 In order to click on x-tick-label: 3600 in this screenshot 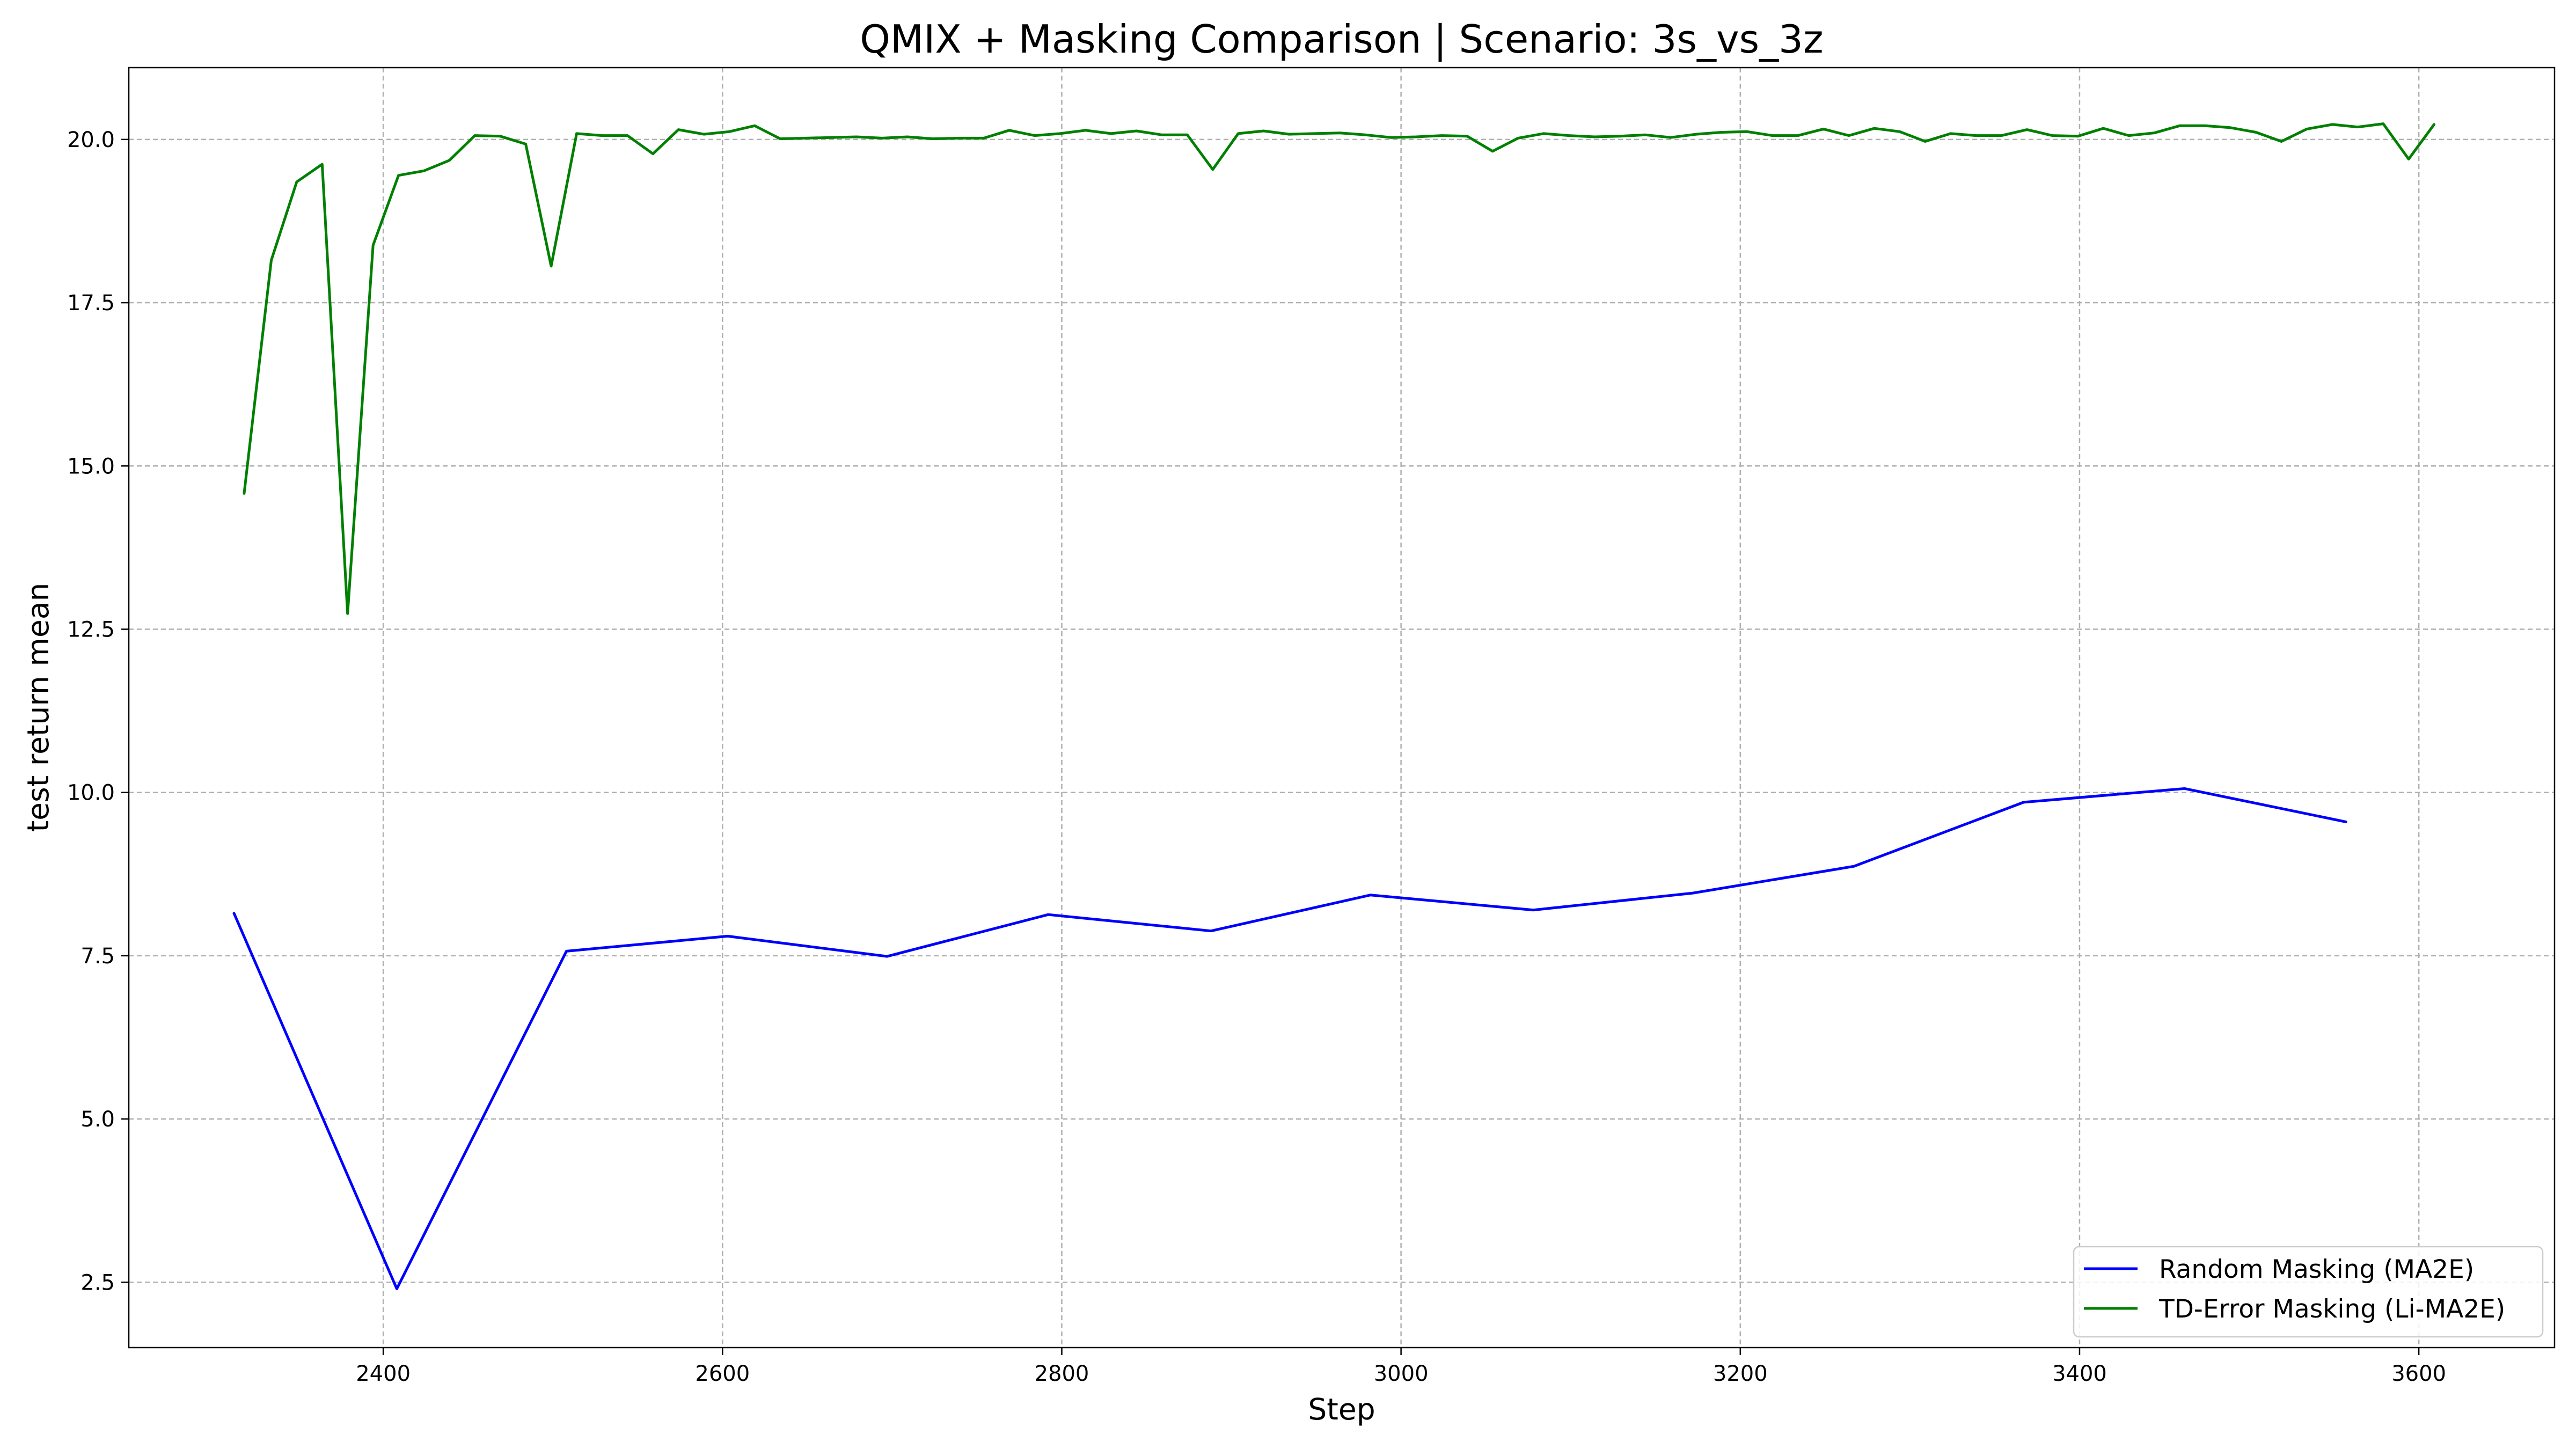, I will do `click(2418, 1374)`.